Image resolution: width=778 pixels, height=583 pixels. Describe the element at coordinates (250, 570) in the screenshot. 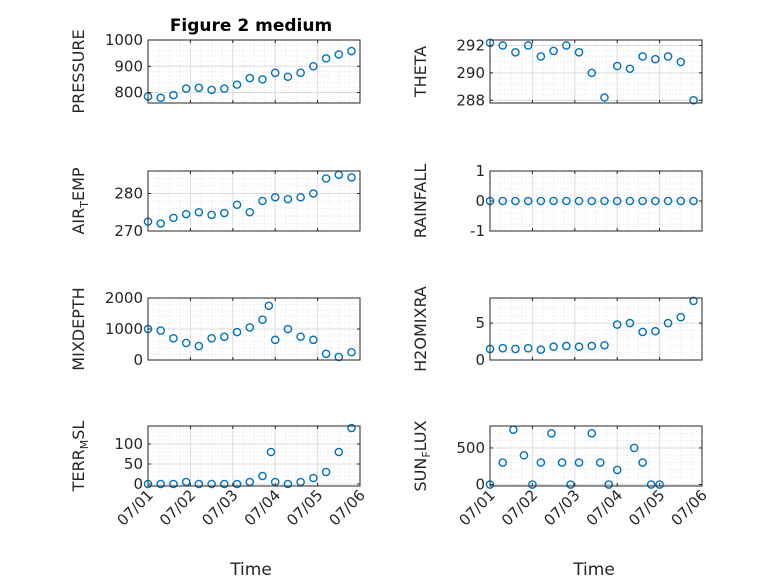

I see `x-axis-label-left: Time` at that location.